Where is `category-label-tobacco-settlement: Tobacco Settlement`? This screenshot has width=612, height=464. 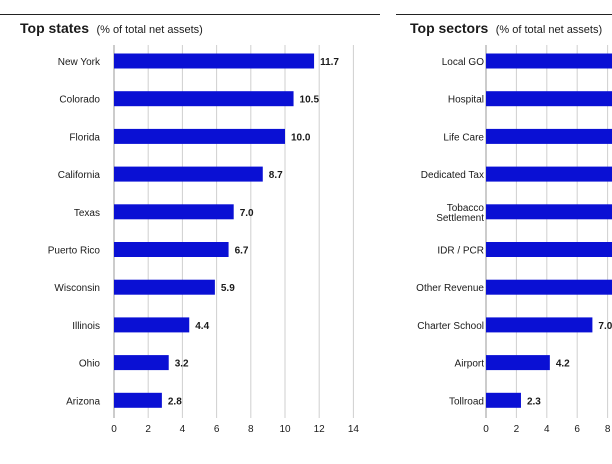
category-label-tobacco-settlement: Tobacco Settlement is located at coordinates (460, 213).